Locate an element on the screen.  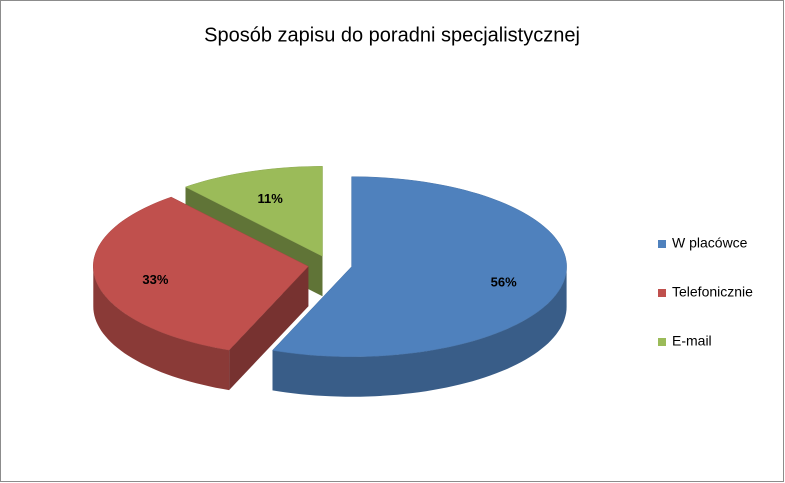
data-label: 11% is located at coordinates (270, 198).